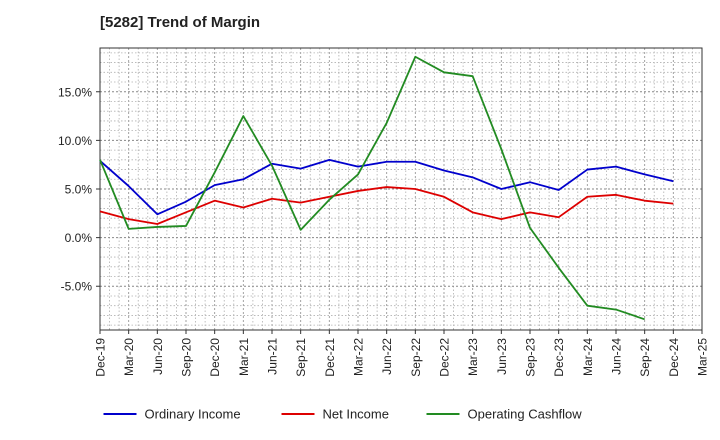  I want to click on y-tick-label: 5.0%, so click(79, 190).